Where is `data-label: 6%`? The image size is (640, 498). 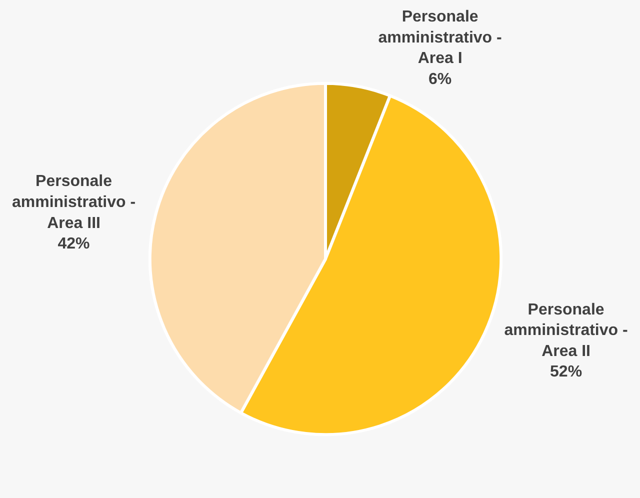 data-label: 6% is located at coordinates (440, 79).